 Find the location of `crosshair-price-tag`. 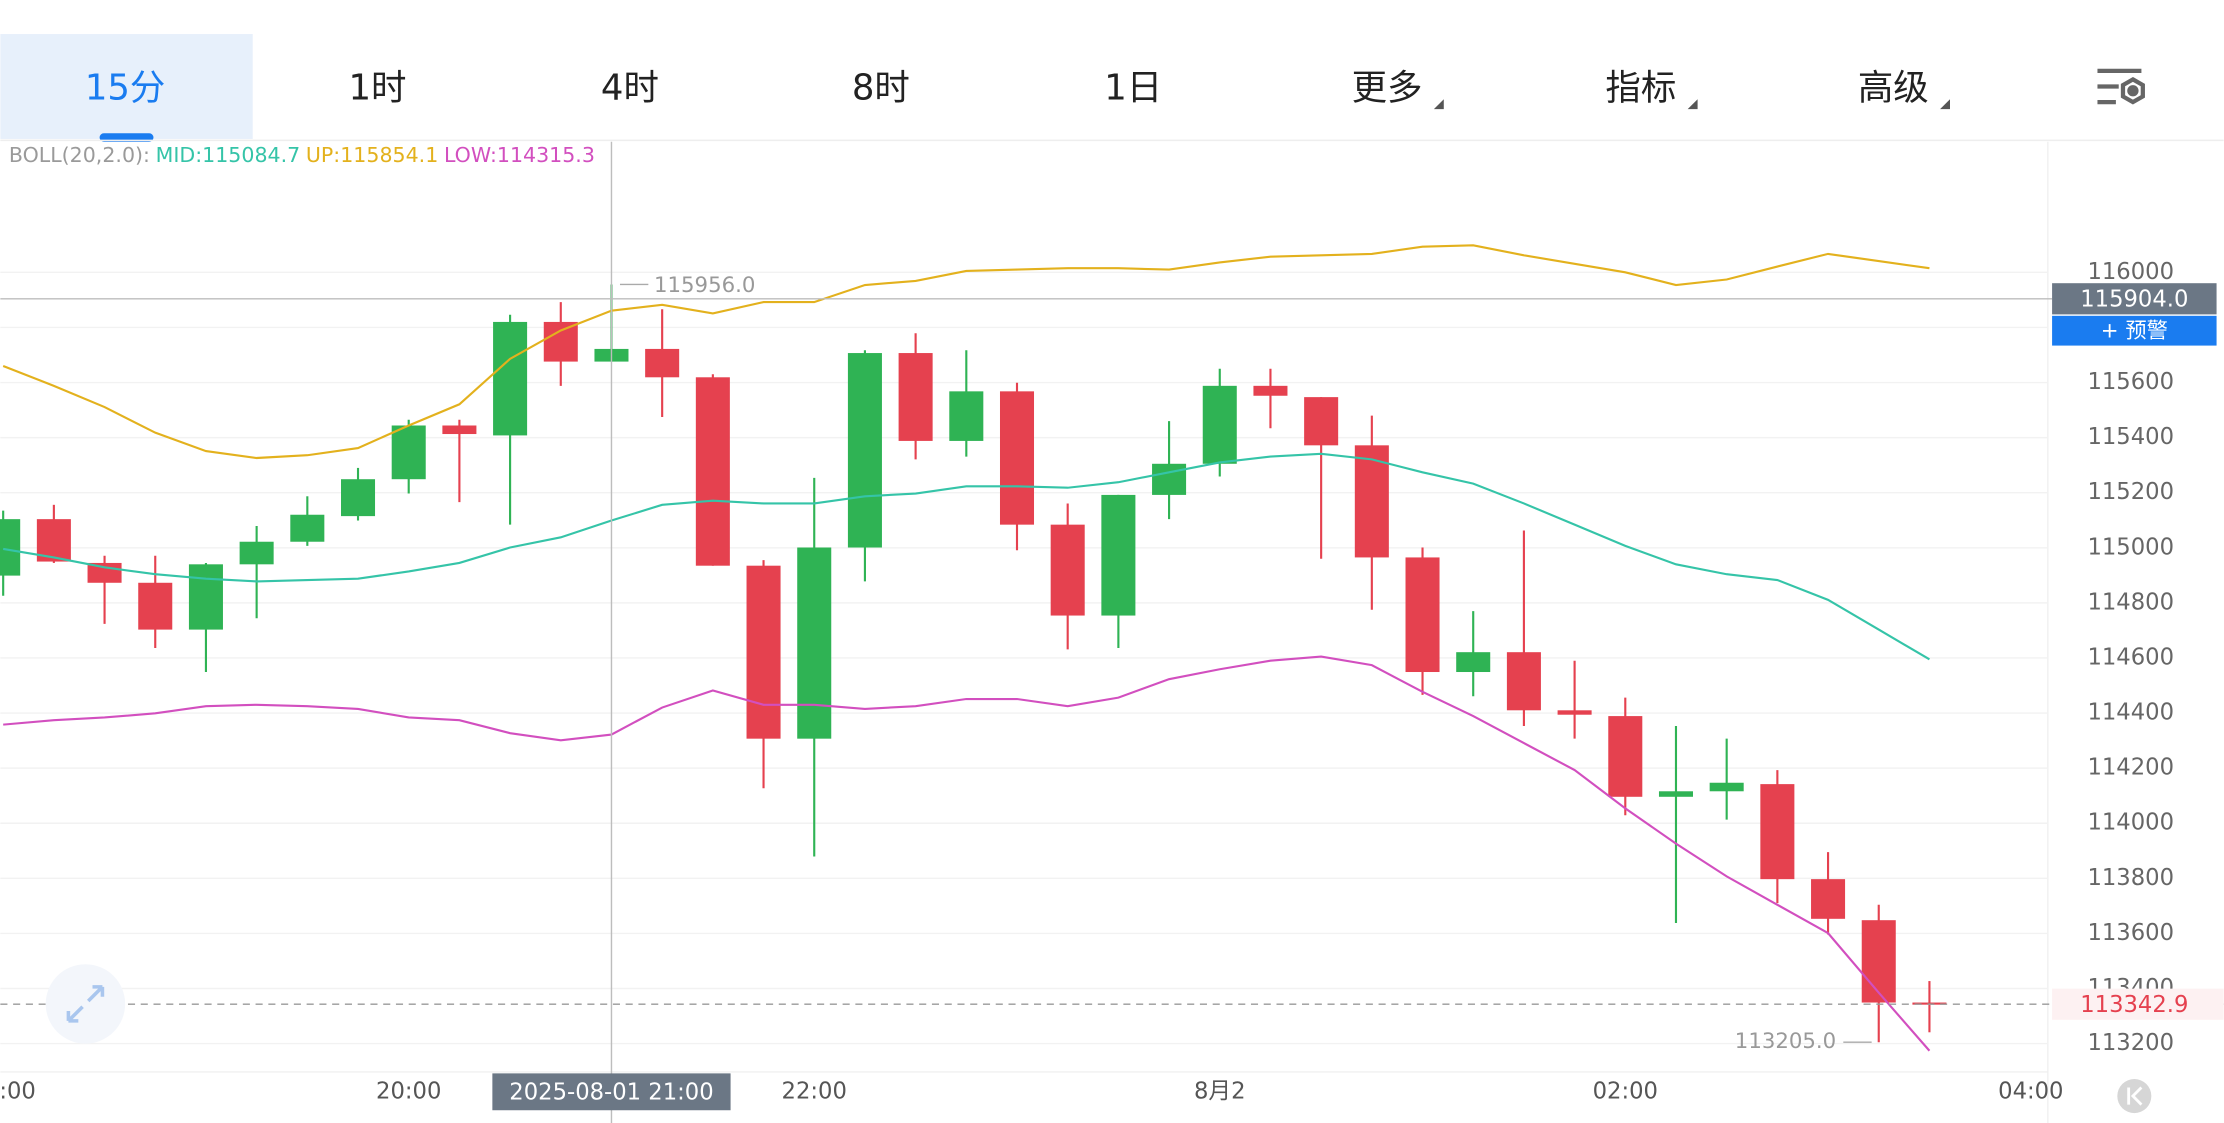

crosshair-price-tag is located at coordinates (2134, 299).